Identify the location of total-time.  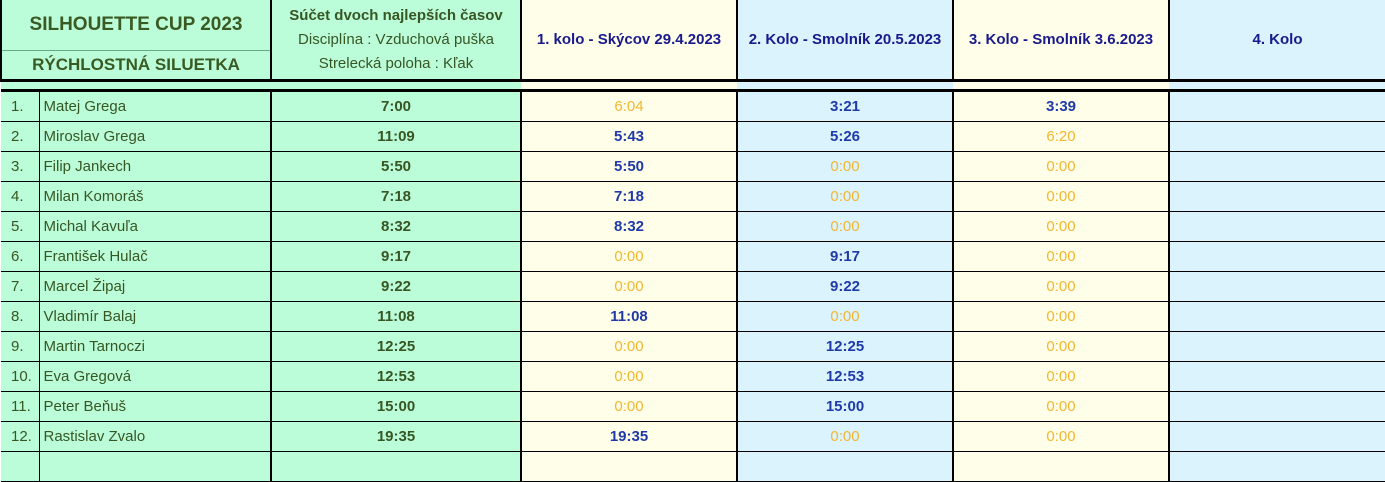
(396, 466).